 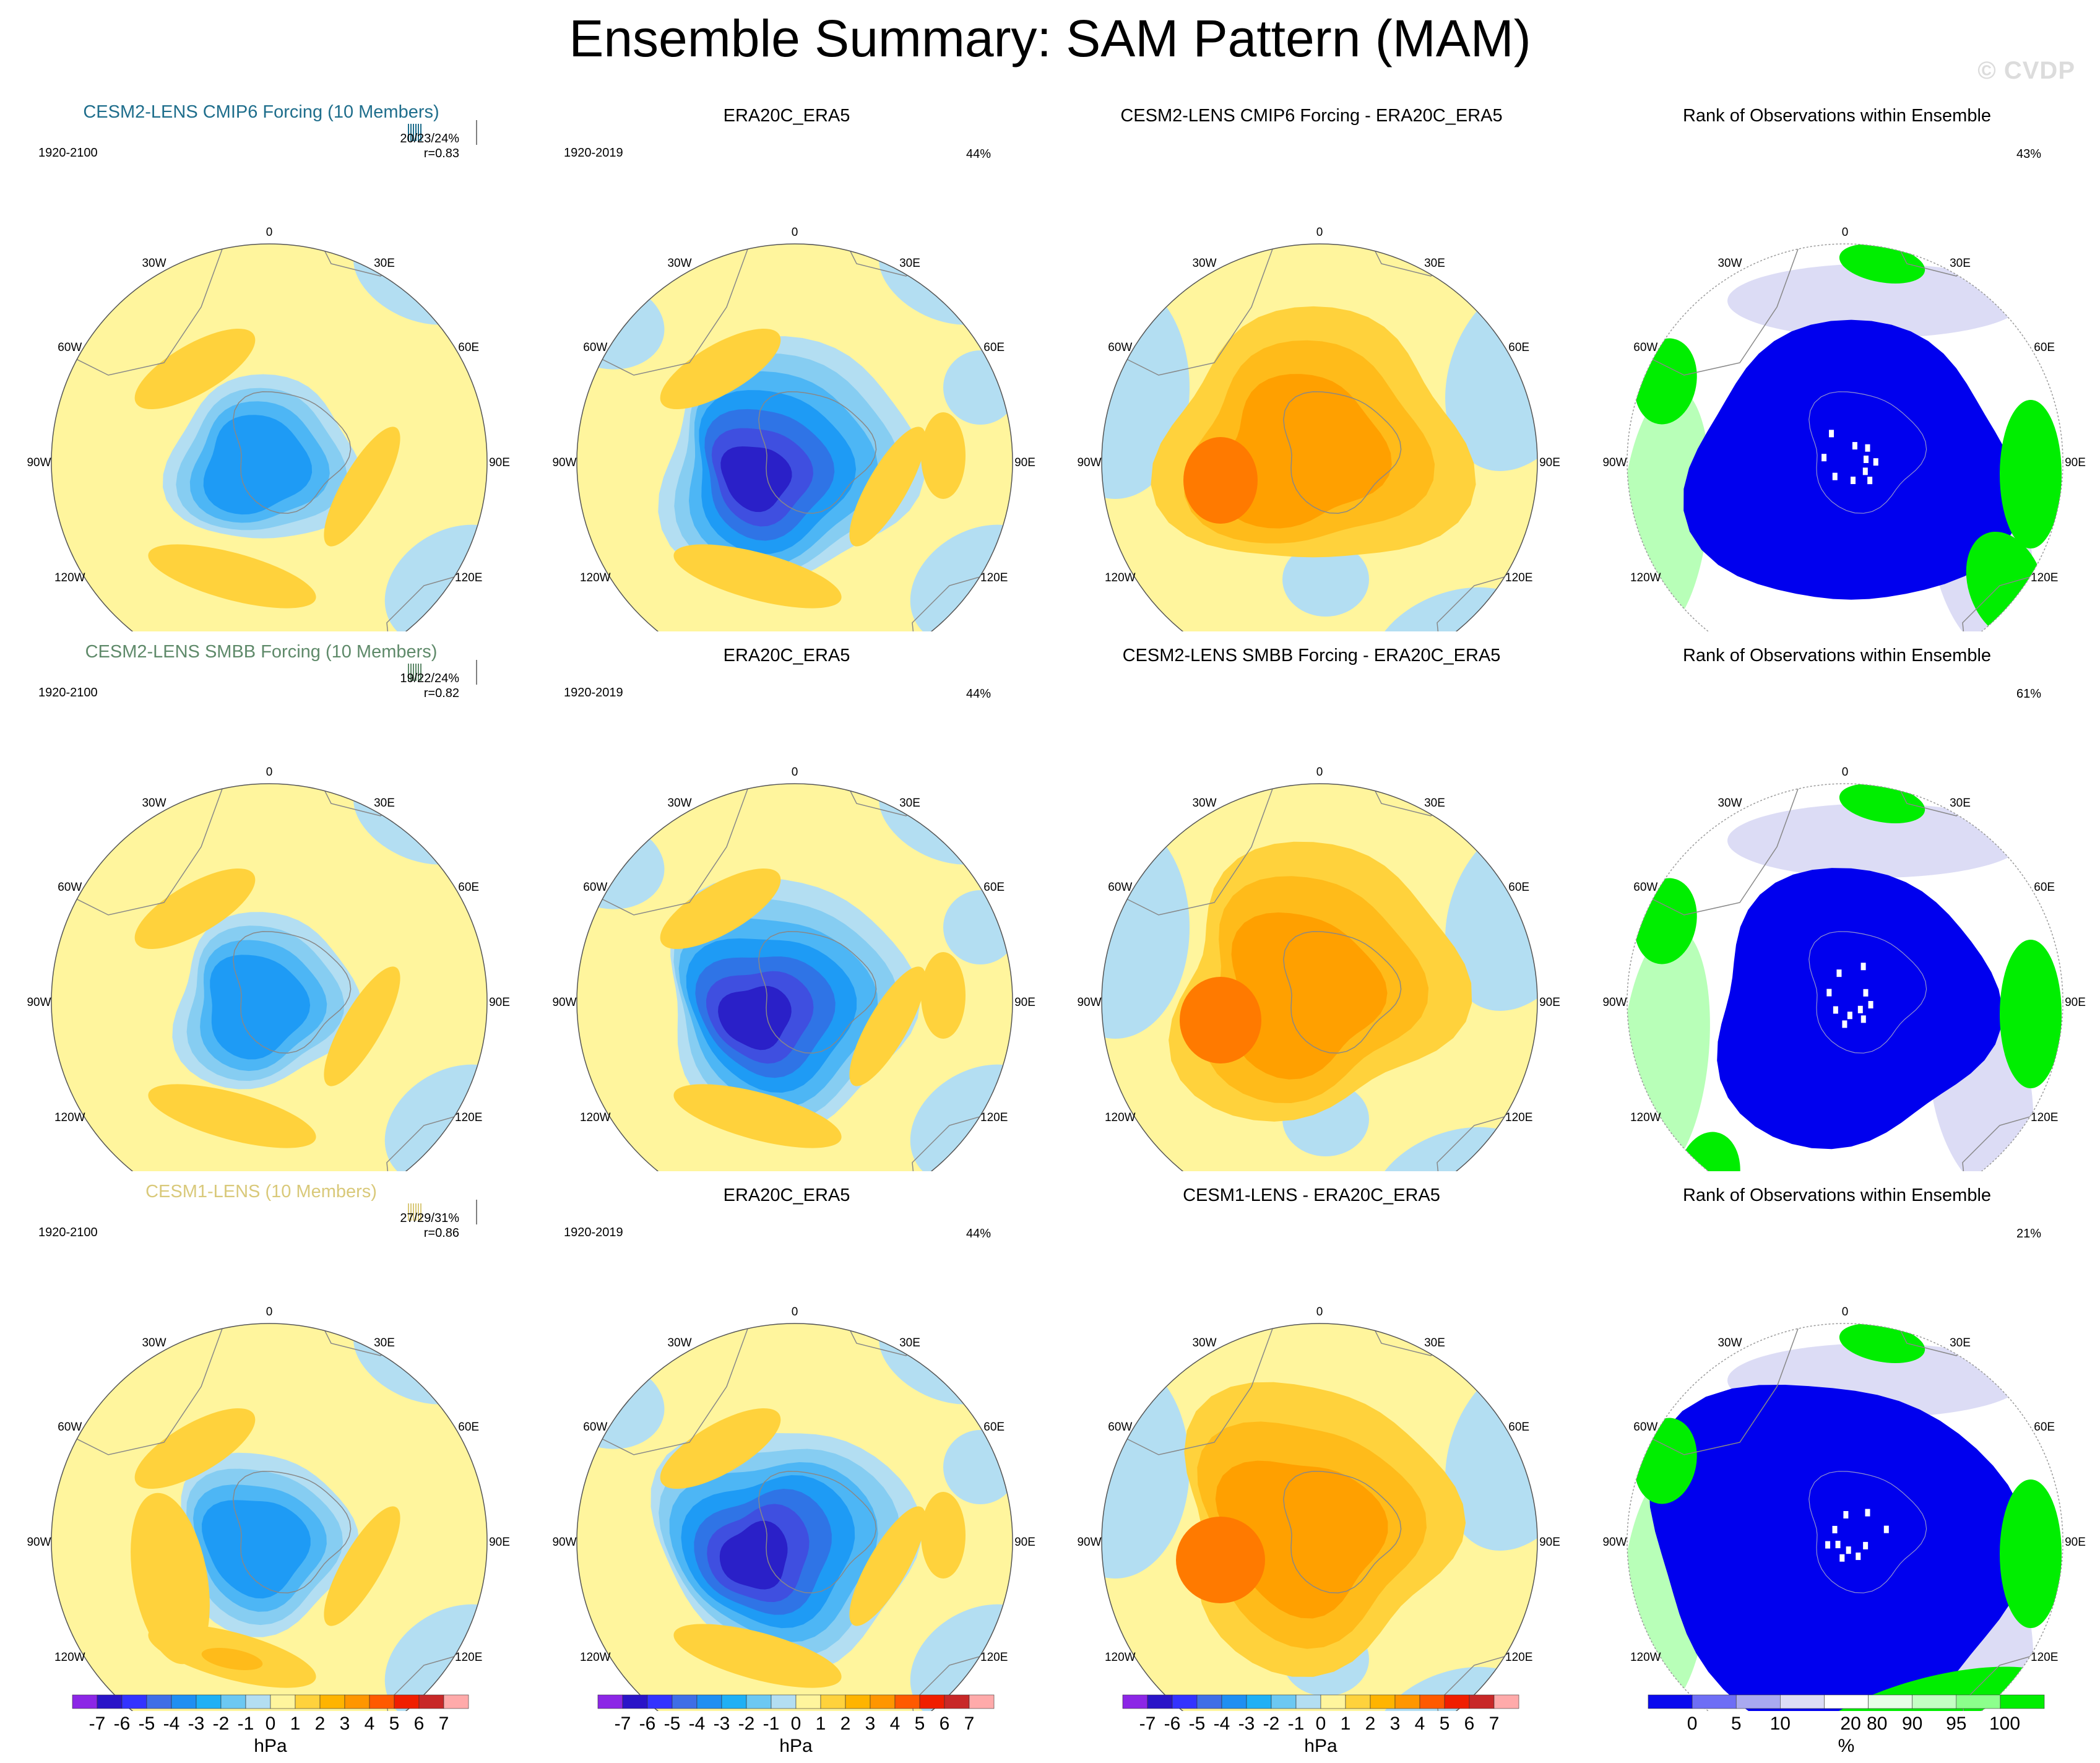 What do you see at coordinates (270, 1746) in the screenshot?
I see `colorbar-unit: hPa` at bounding box center [270, 1746].